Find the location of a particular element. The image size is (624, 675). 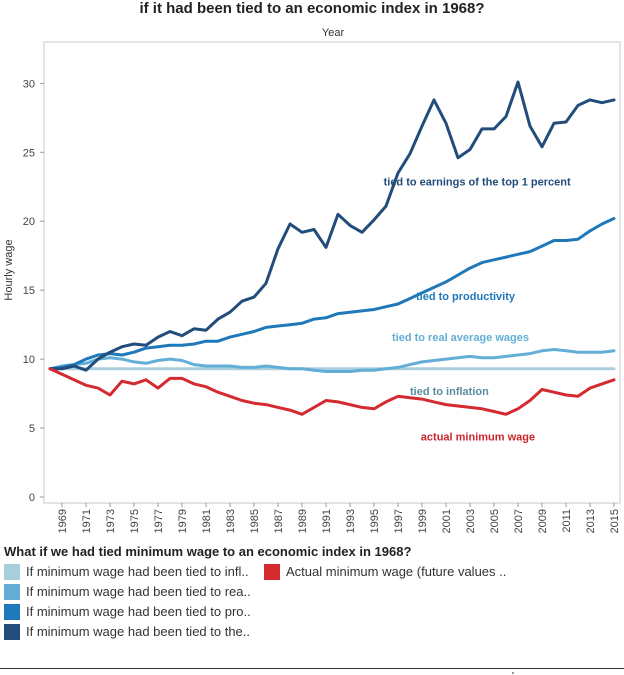

y-tick-label: 0 is located at coordinates (32, 498).